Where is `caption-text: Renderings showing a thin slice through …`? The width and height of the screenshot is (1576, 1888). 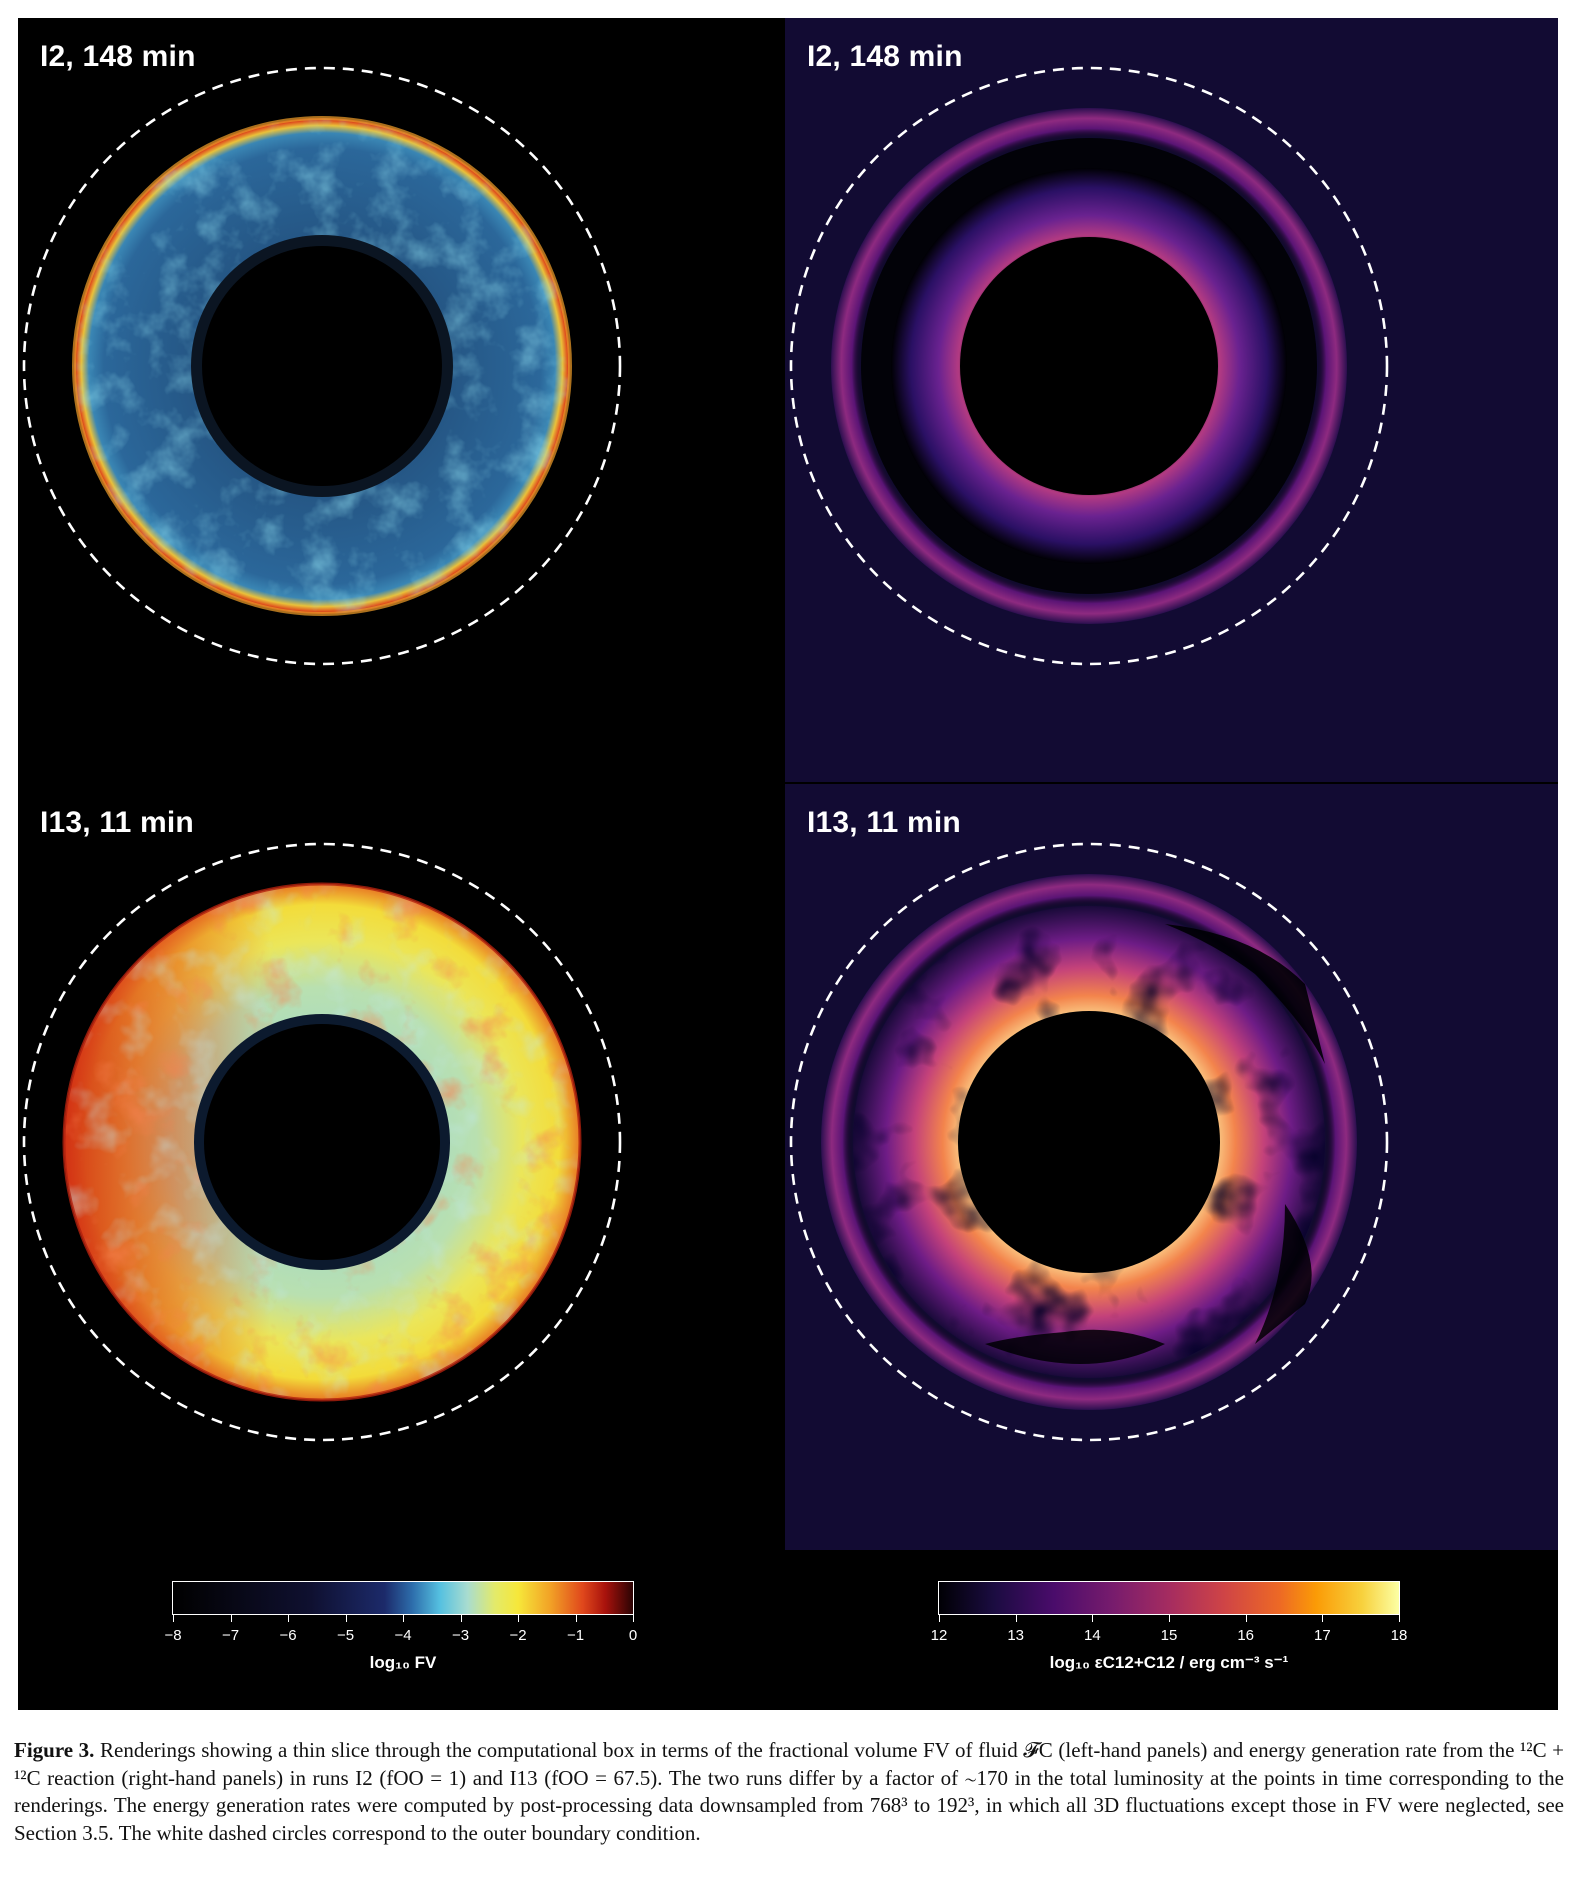 caption-text: Renderings showing a thin slice through … is located at coordinates (789, 1791).